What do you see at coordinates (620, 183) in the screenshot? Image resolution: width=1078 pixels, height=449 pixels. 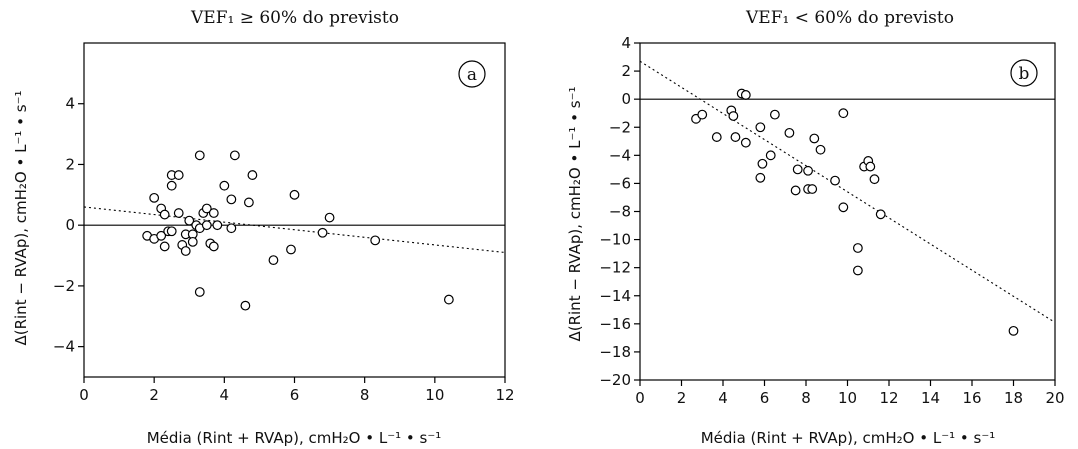 I see `y-tick-label: −6` at bounding box center [620, 183].